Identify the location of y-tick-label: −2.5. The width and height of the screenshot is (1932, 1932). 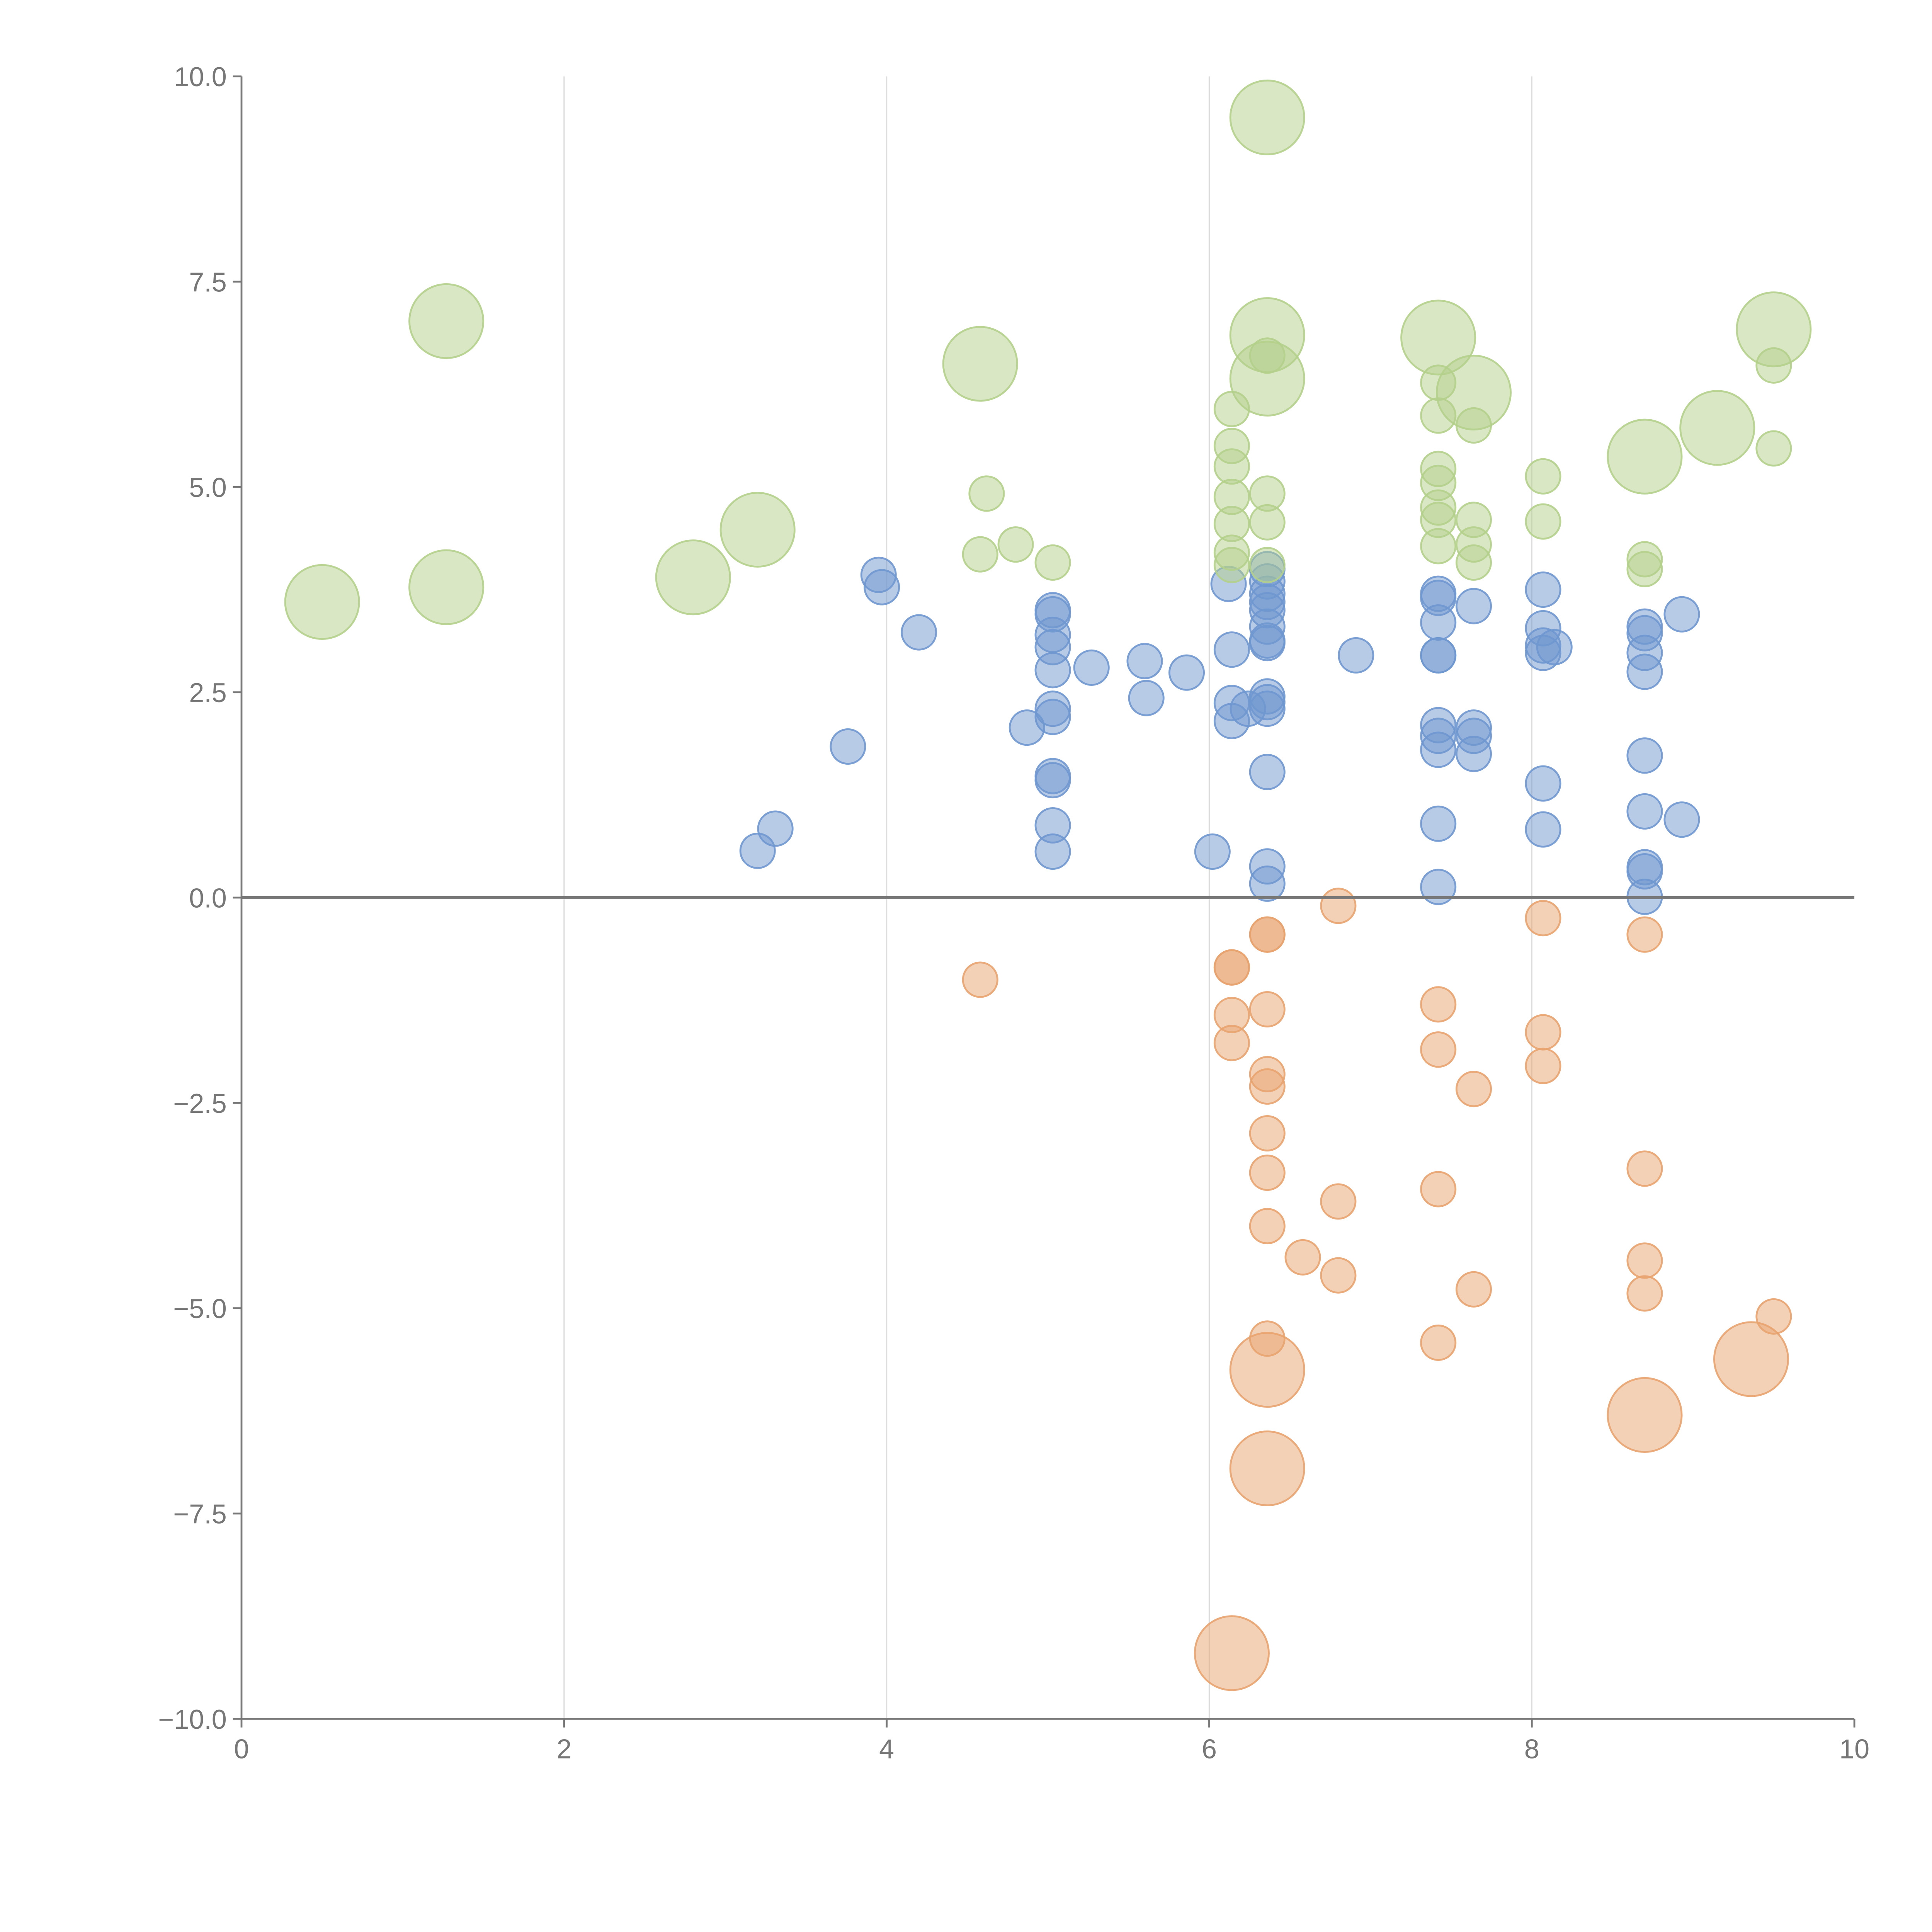
(200, 1104).